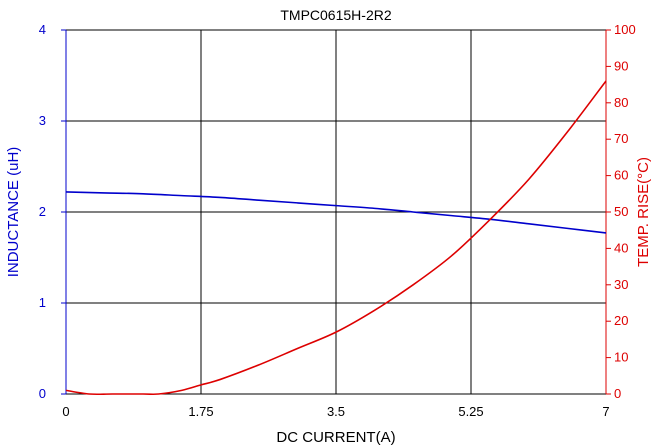 Image resolution: width=657 pixels, height=447 pixels. What do you see at coordinates (617, 393) in the screenshot?
I see `right-tick-label: 0` at bounding box center [617, 393].